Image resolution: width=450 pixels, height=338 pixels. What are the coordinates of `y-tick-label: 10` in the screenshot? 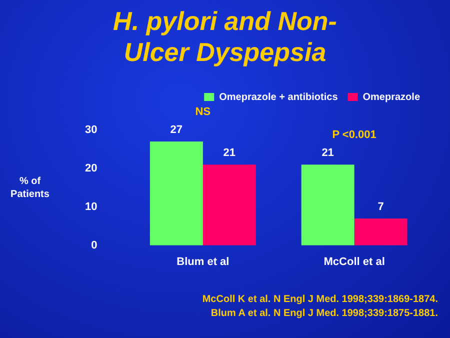 It's located at (91, 206).